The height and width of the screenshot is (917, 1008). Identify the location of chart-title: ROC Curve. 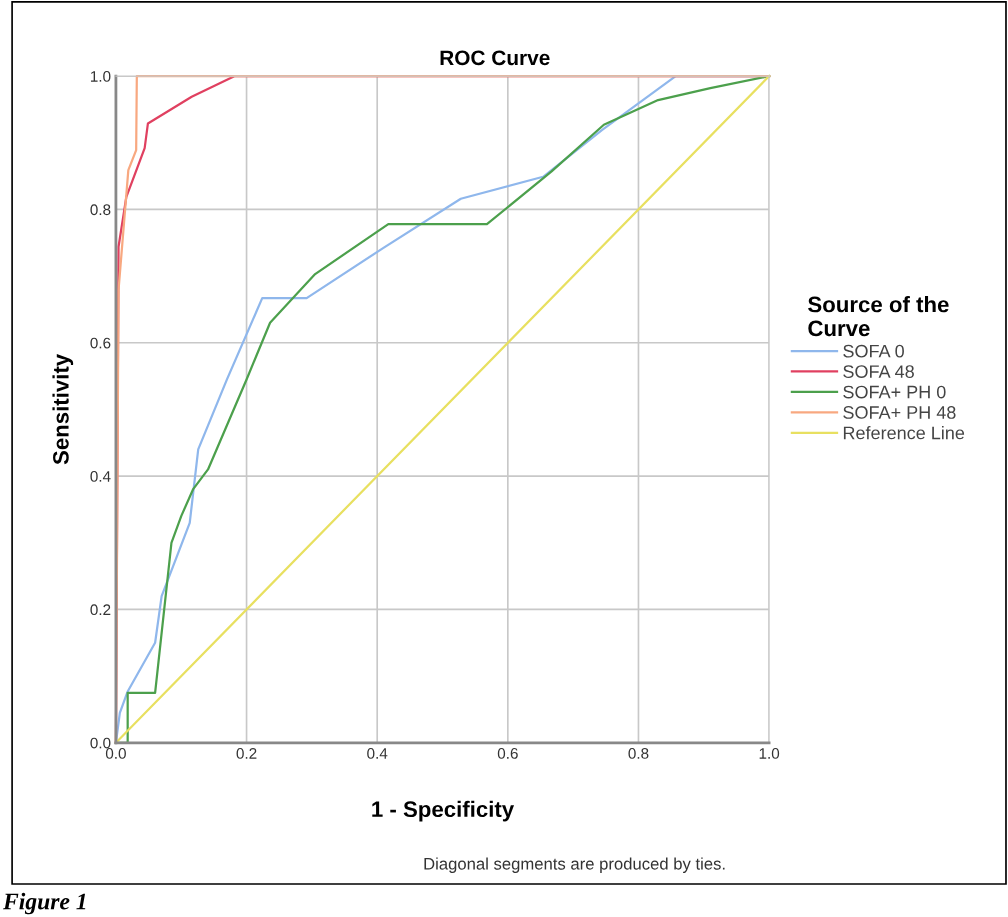
(495, 58).